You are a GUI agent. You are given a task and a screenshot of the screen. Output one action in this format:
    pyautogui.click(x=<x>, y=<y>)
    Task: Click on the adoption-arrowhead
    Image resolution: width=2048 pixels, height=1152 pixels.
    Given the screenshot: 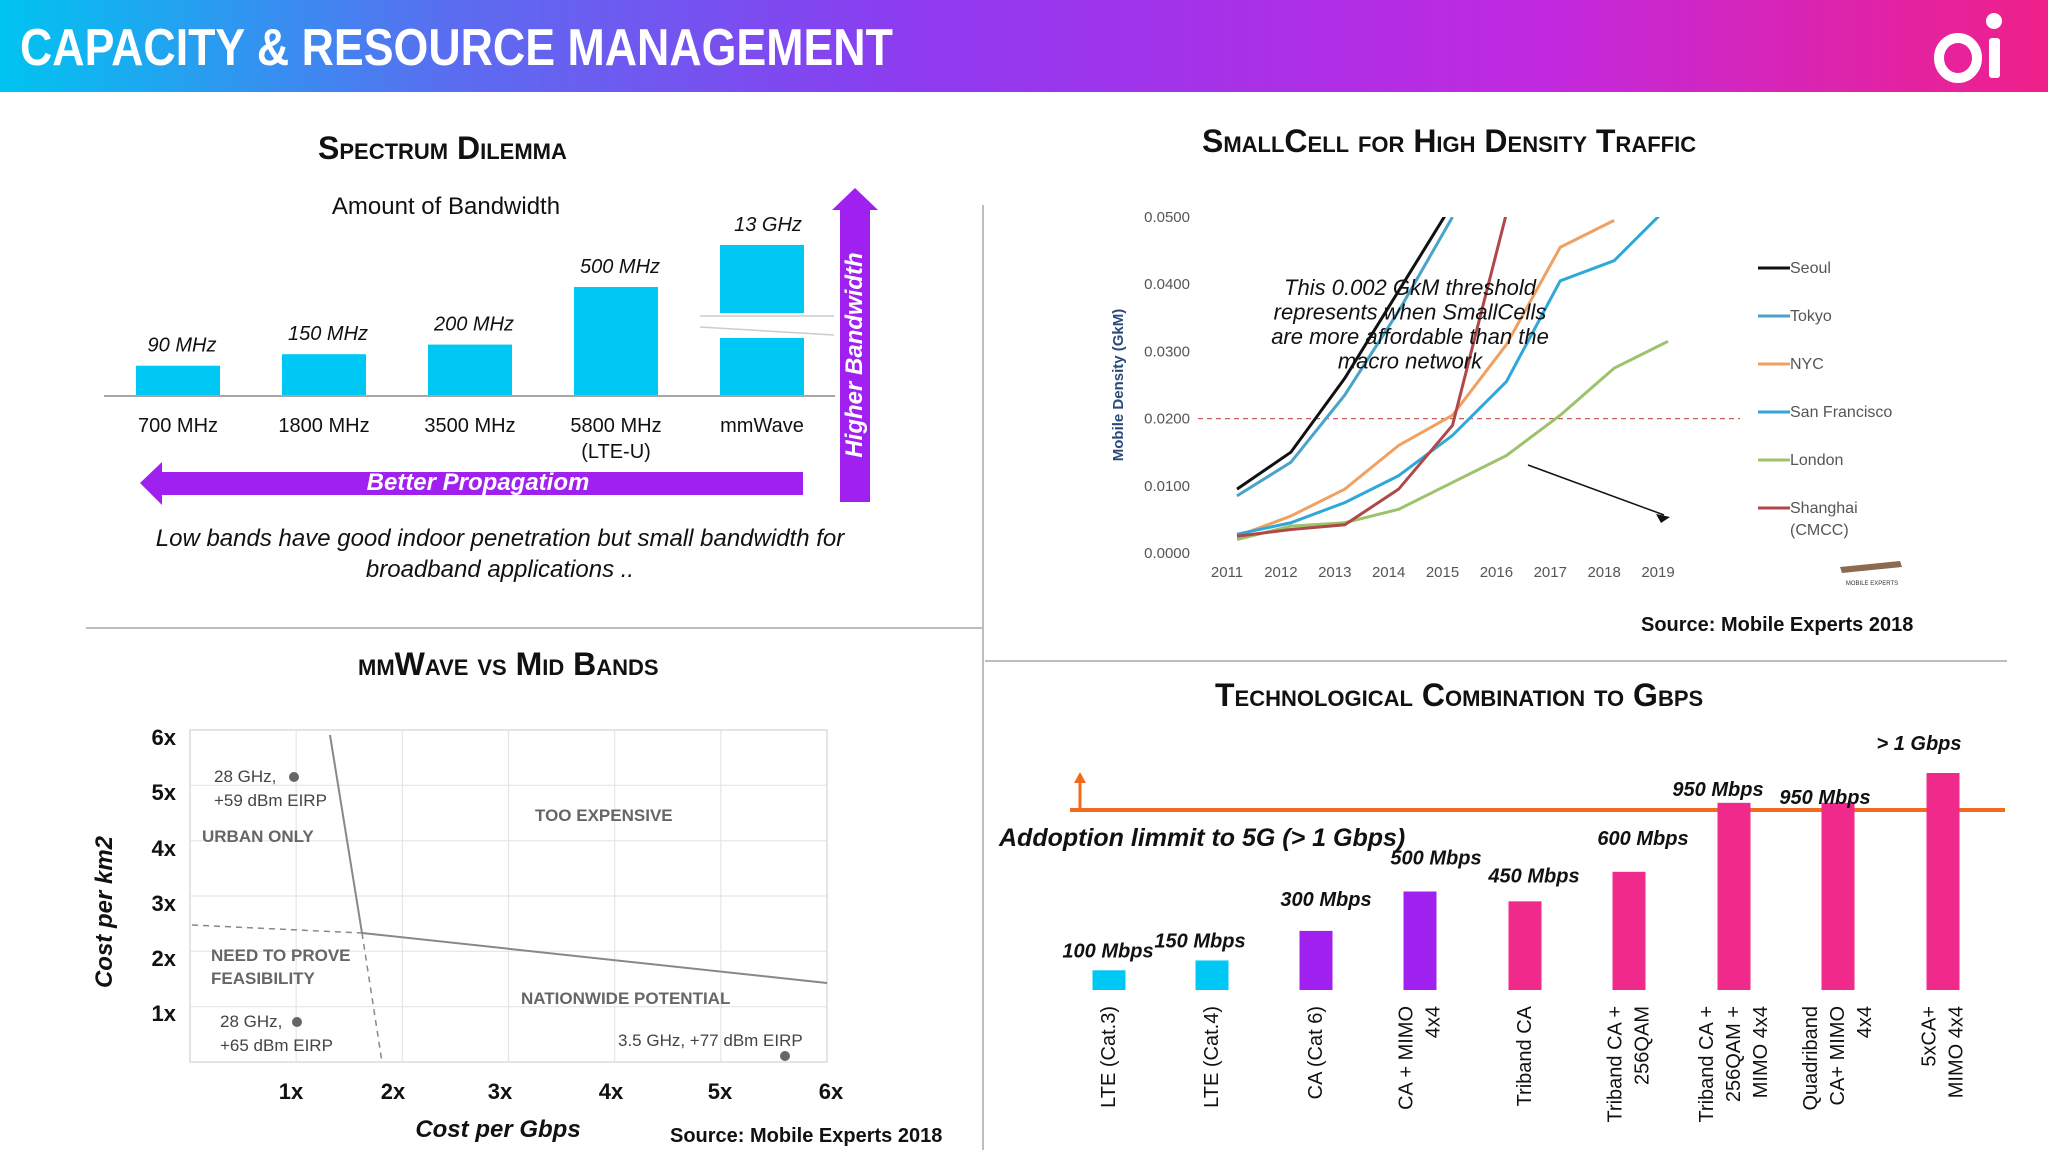 What is the action you would take?
    pyautogui.click(x=1080, y=777)
    